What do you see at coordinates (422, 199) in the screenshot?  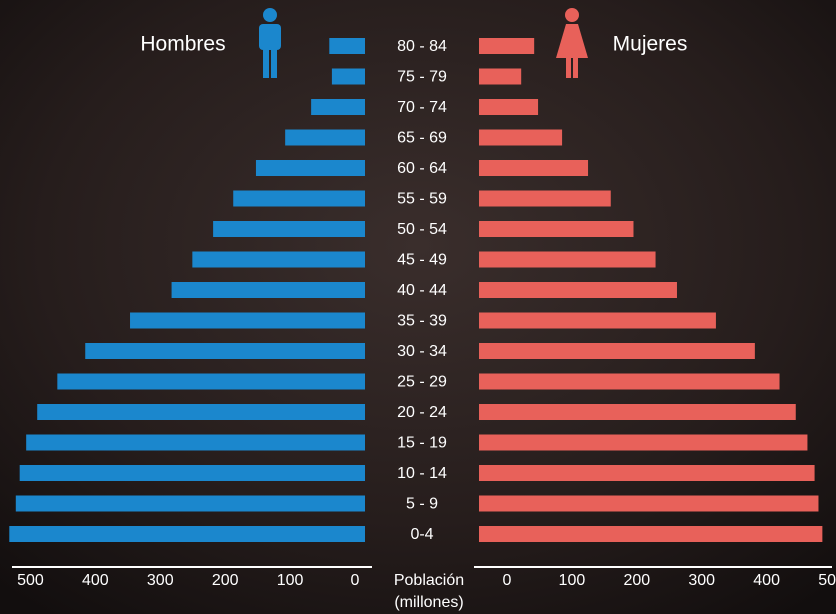 I see `category-label: 55 - 59` at bounding box center [422, 199].